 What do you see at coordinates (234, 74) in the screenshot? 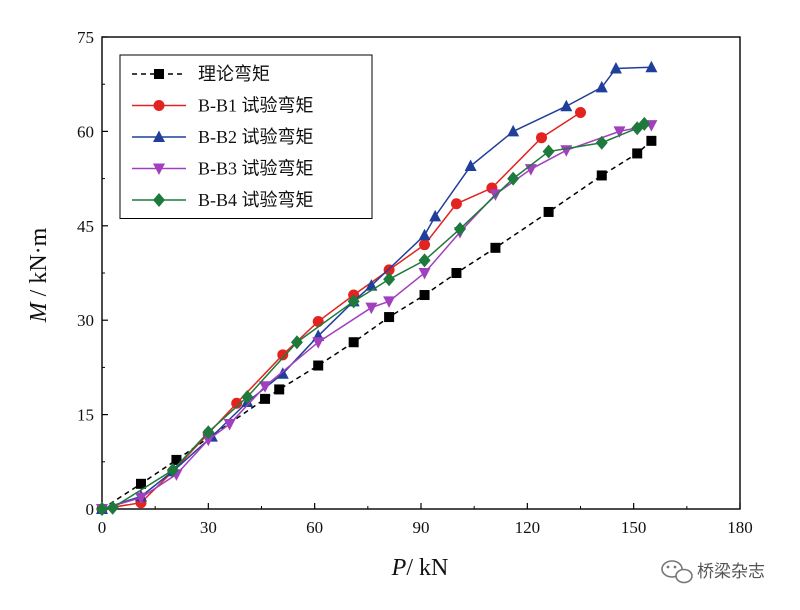
I see `legend-label: 理论弯矩` at bounding box center [234, 74].